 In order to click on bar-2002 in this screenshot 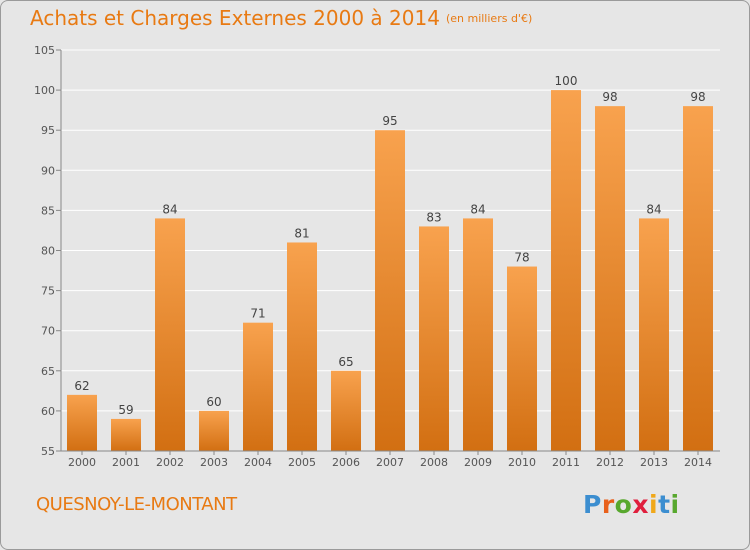, I will do `click(170, 334)`.